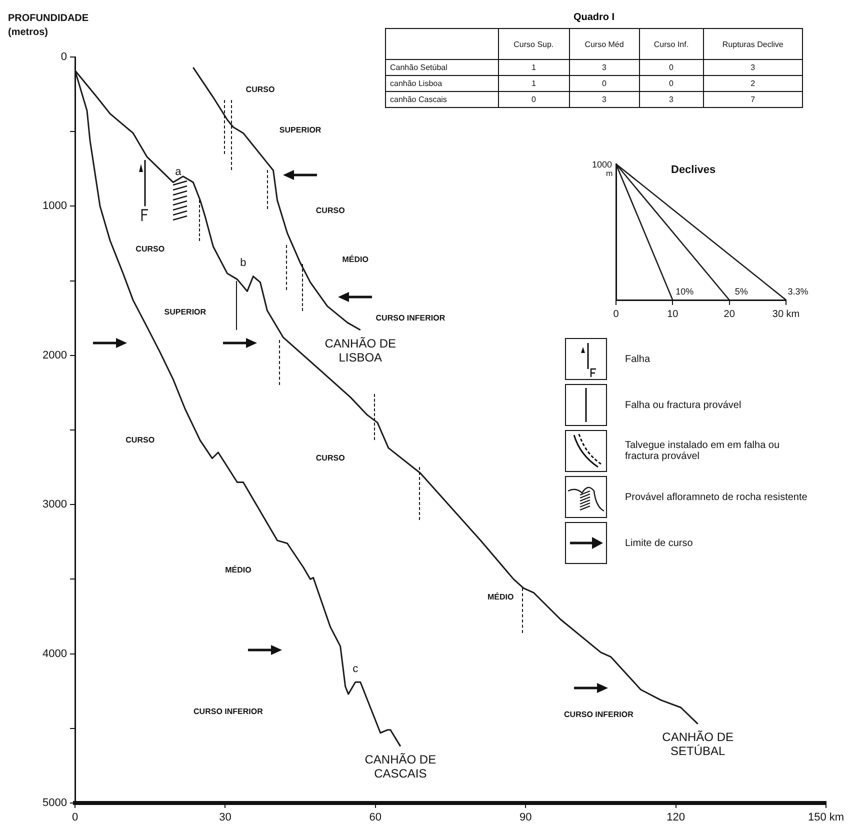  I want to click on series-label: CANHÃO DE SETÚBAL, so click(698, 744).